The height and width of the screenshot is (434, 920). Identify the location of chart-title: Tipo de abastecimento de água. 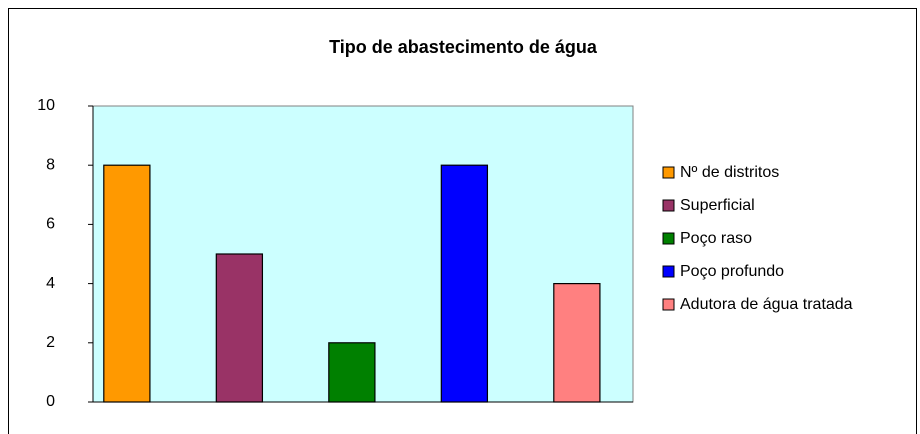
(463, 47).